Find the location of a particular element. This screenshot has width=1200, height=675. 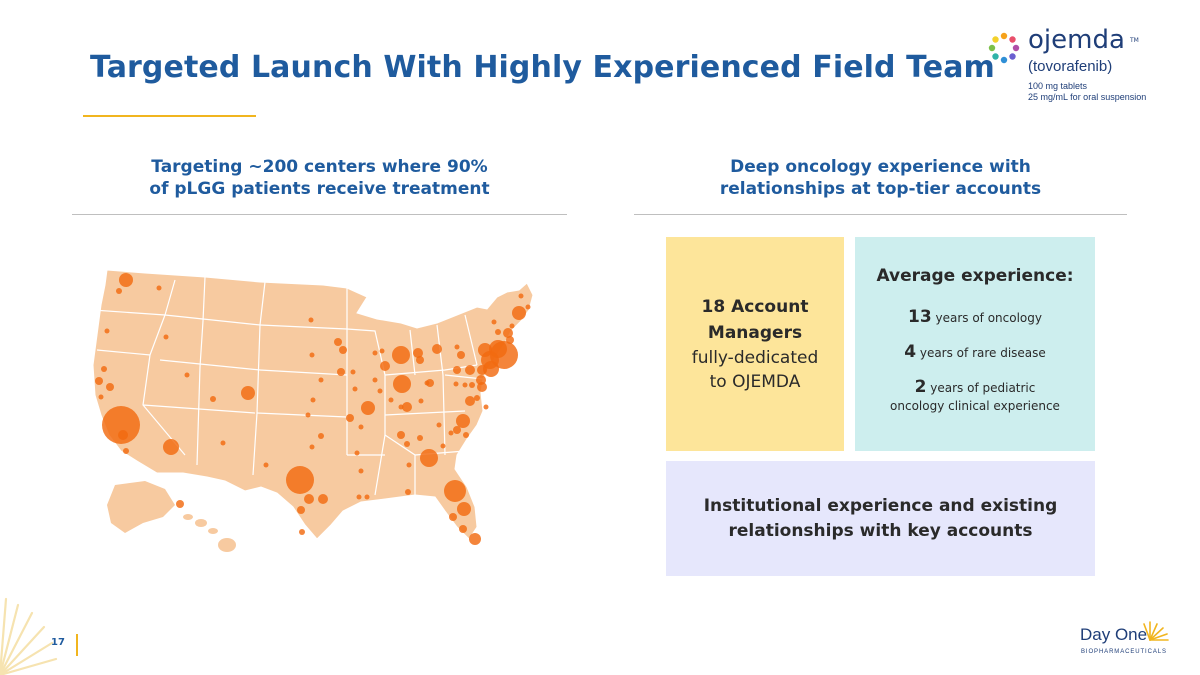

us-map-shape is located at coordinates (313, 404).